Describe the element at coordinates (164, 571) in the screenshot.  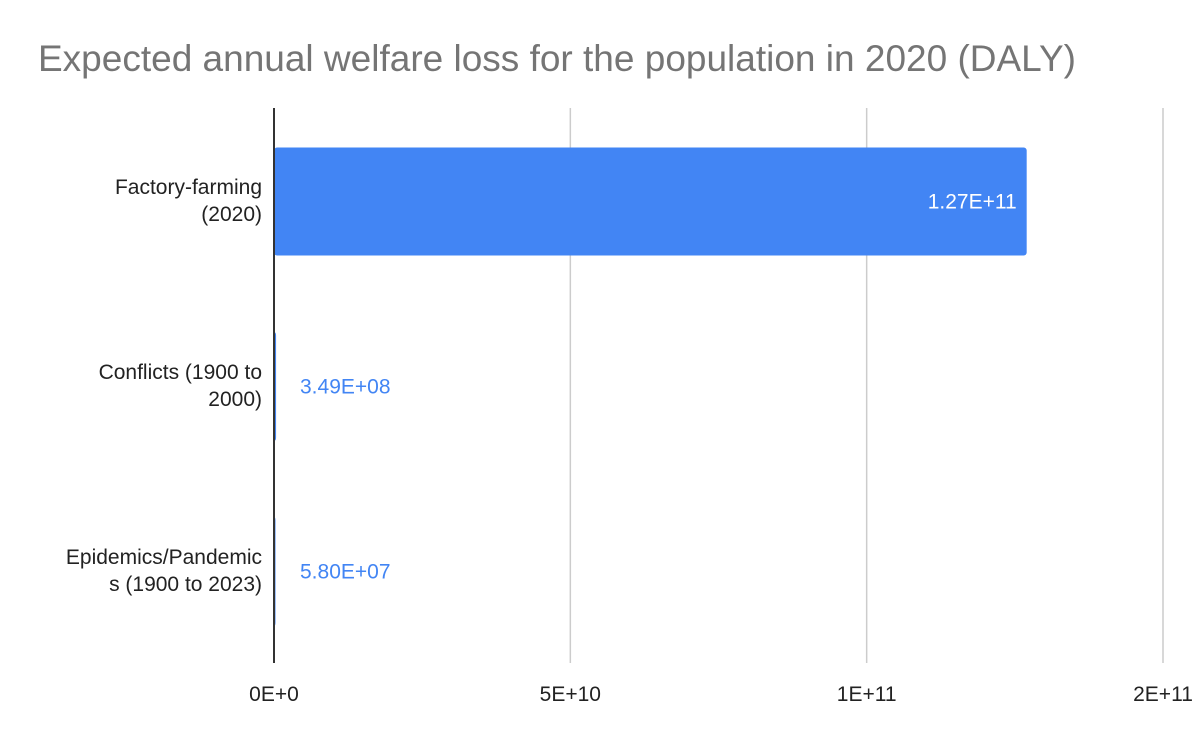
I see `category-label: Epidemics/Pandemic s (1900 to 2023)` at that location.